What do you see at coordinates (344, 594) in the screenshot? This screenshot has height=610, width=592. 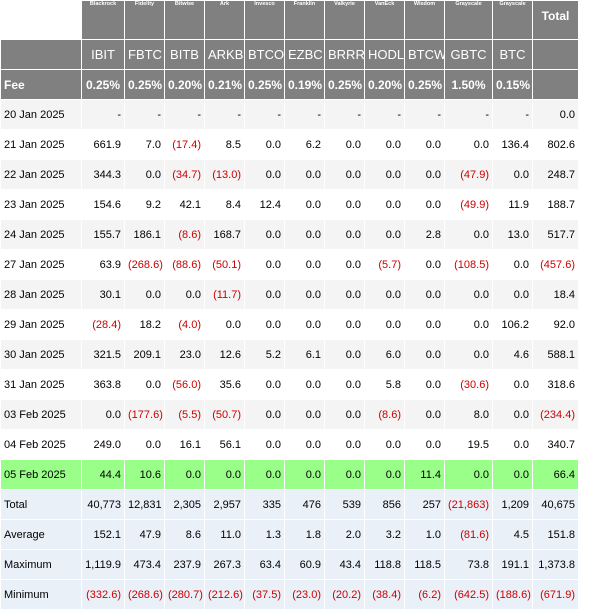 I see `stat-value: (20.2)` at bounding box center [344, 594].